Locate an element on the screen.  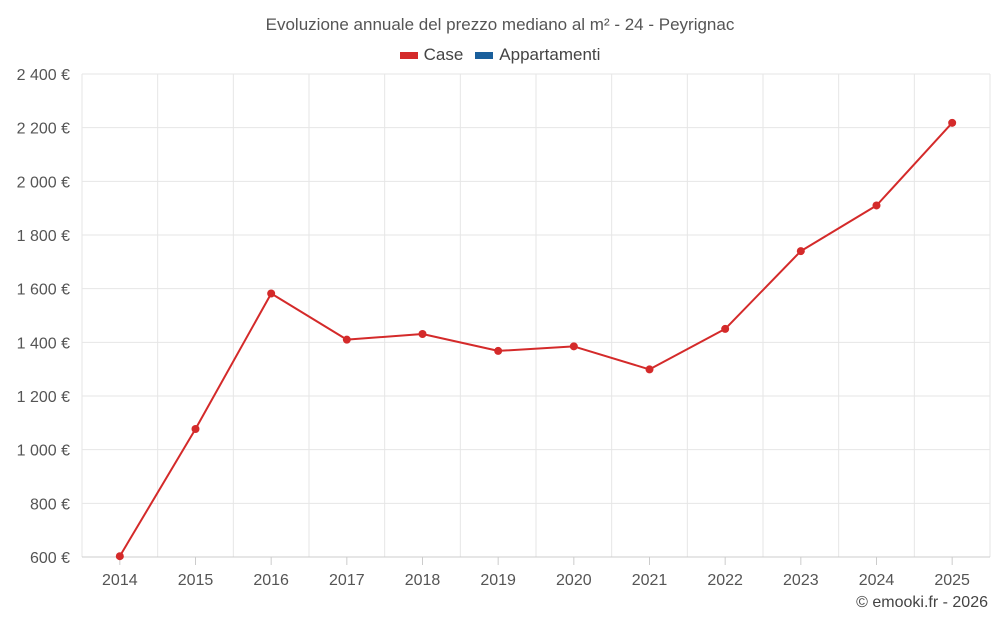
legend-swatch-appartamenti is located at coordinates (484, 55).